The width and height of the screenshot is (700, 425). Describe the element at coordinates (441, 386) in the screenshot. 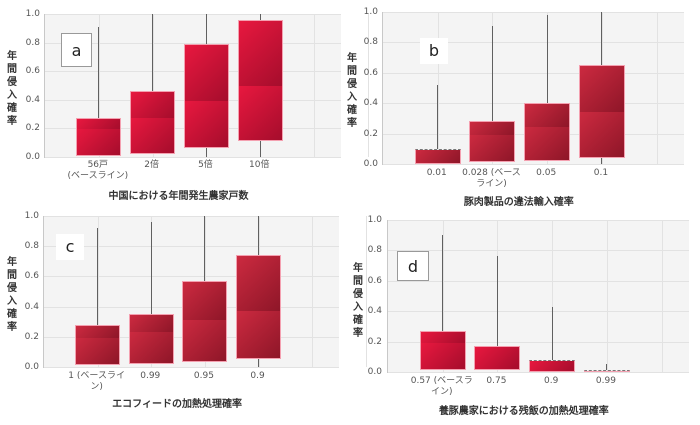

I see `x-tick-label: 0.57 (ベースラ イン)` at that location.